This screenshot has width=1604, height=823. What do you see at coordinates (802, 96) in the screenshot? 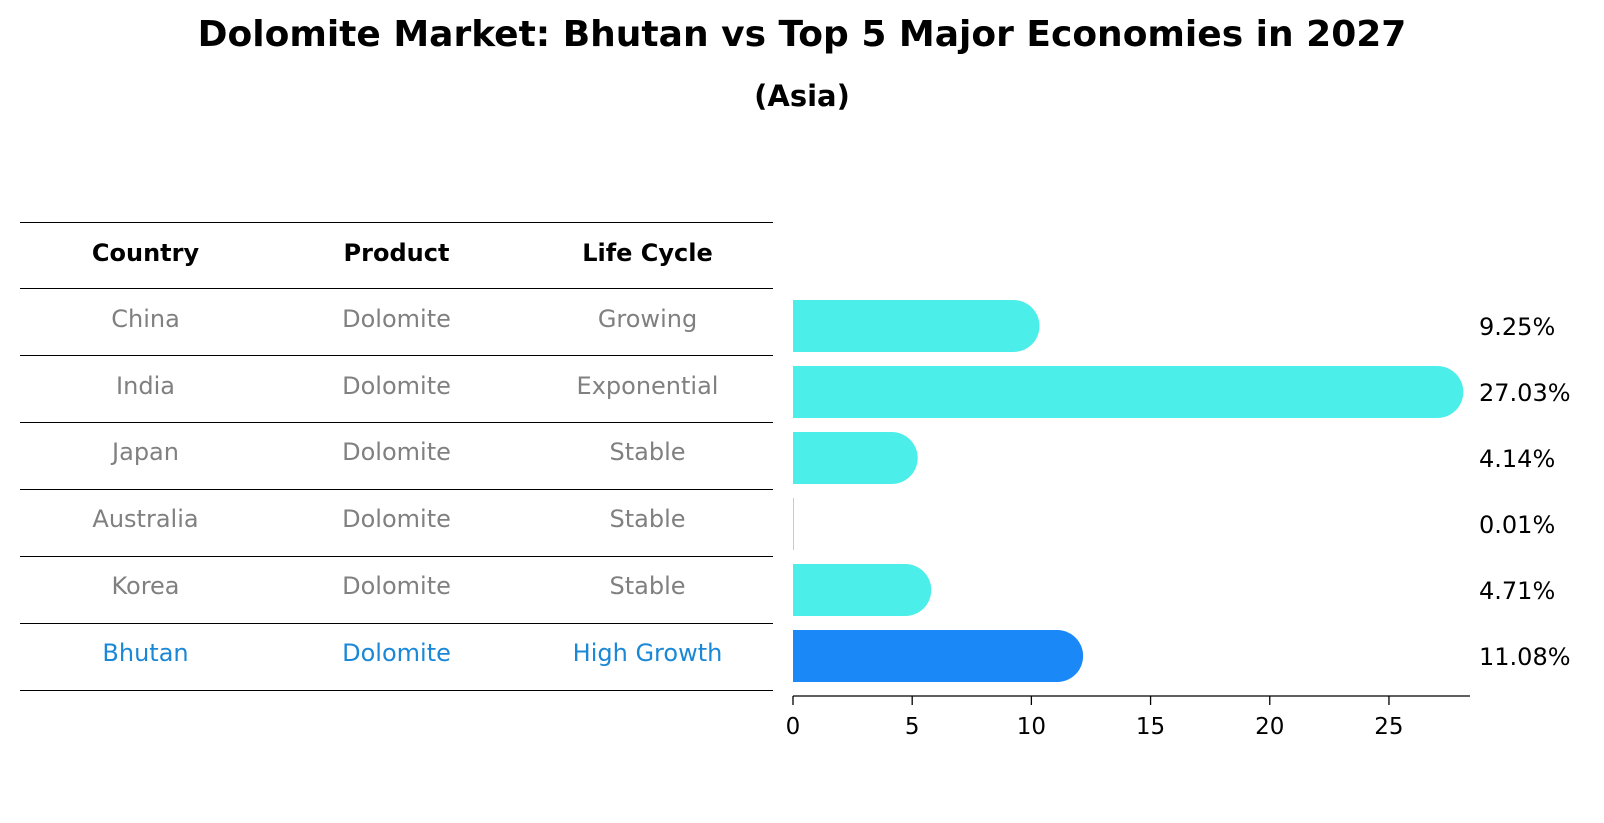
I see `chart-subtitle: (Asia)` at bounding box center [802, 96].